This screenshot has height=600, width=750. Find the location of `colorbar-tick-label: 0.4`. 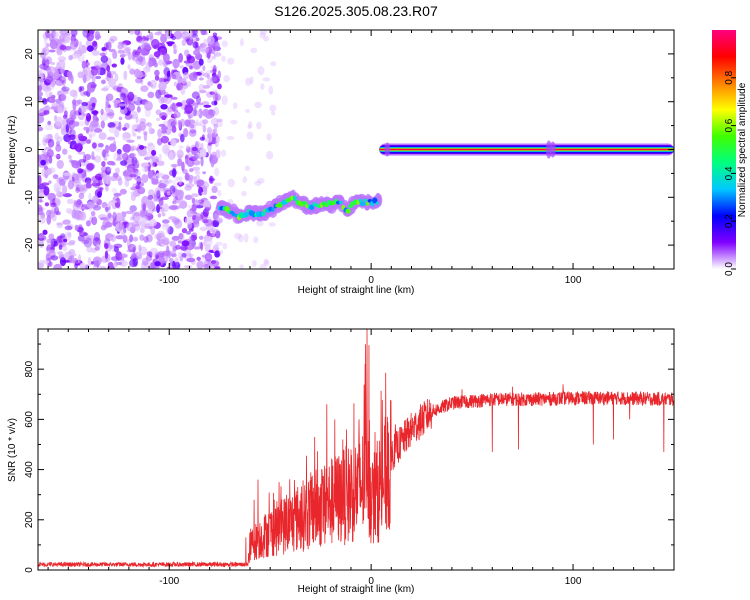

colorbar-tick-label: 0.4 is located at coordinates (729, 173).